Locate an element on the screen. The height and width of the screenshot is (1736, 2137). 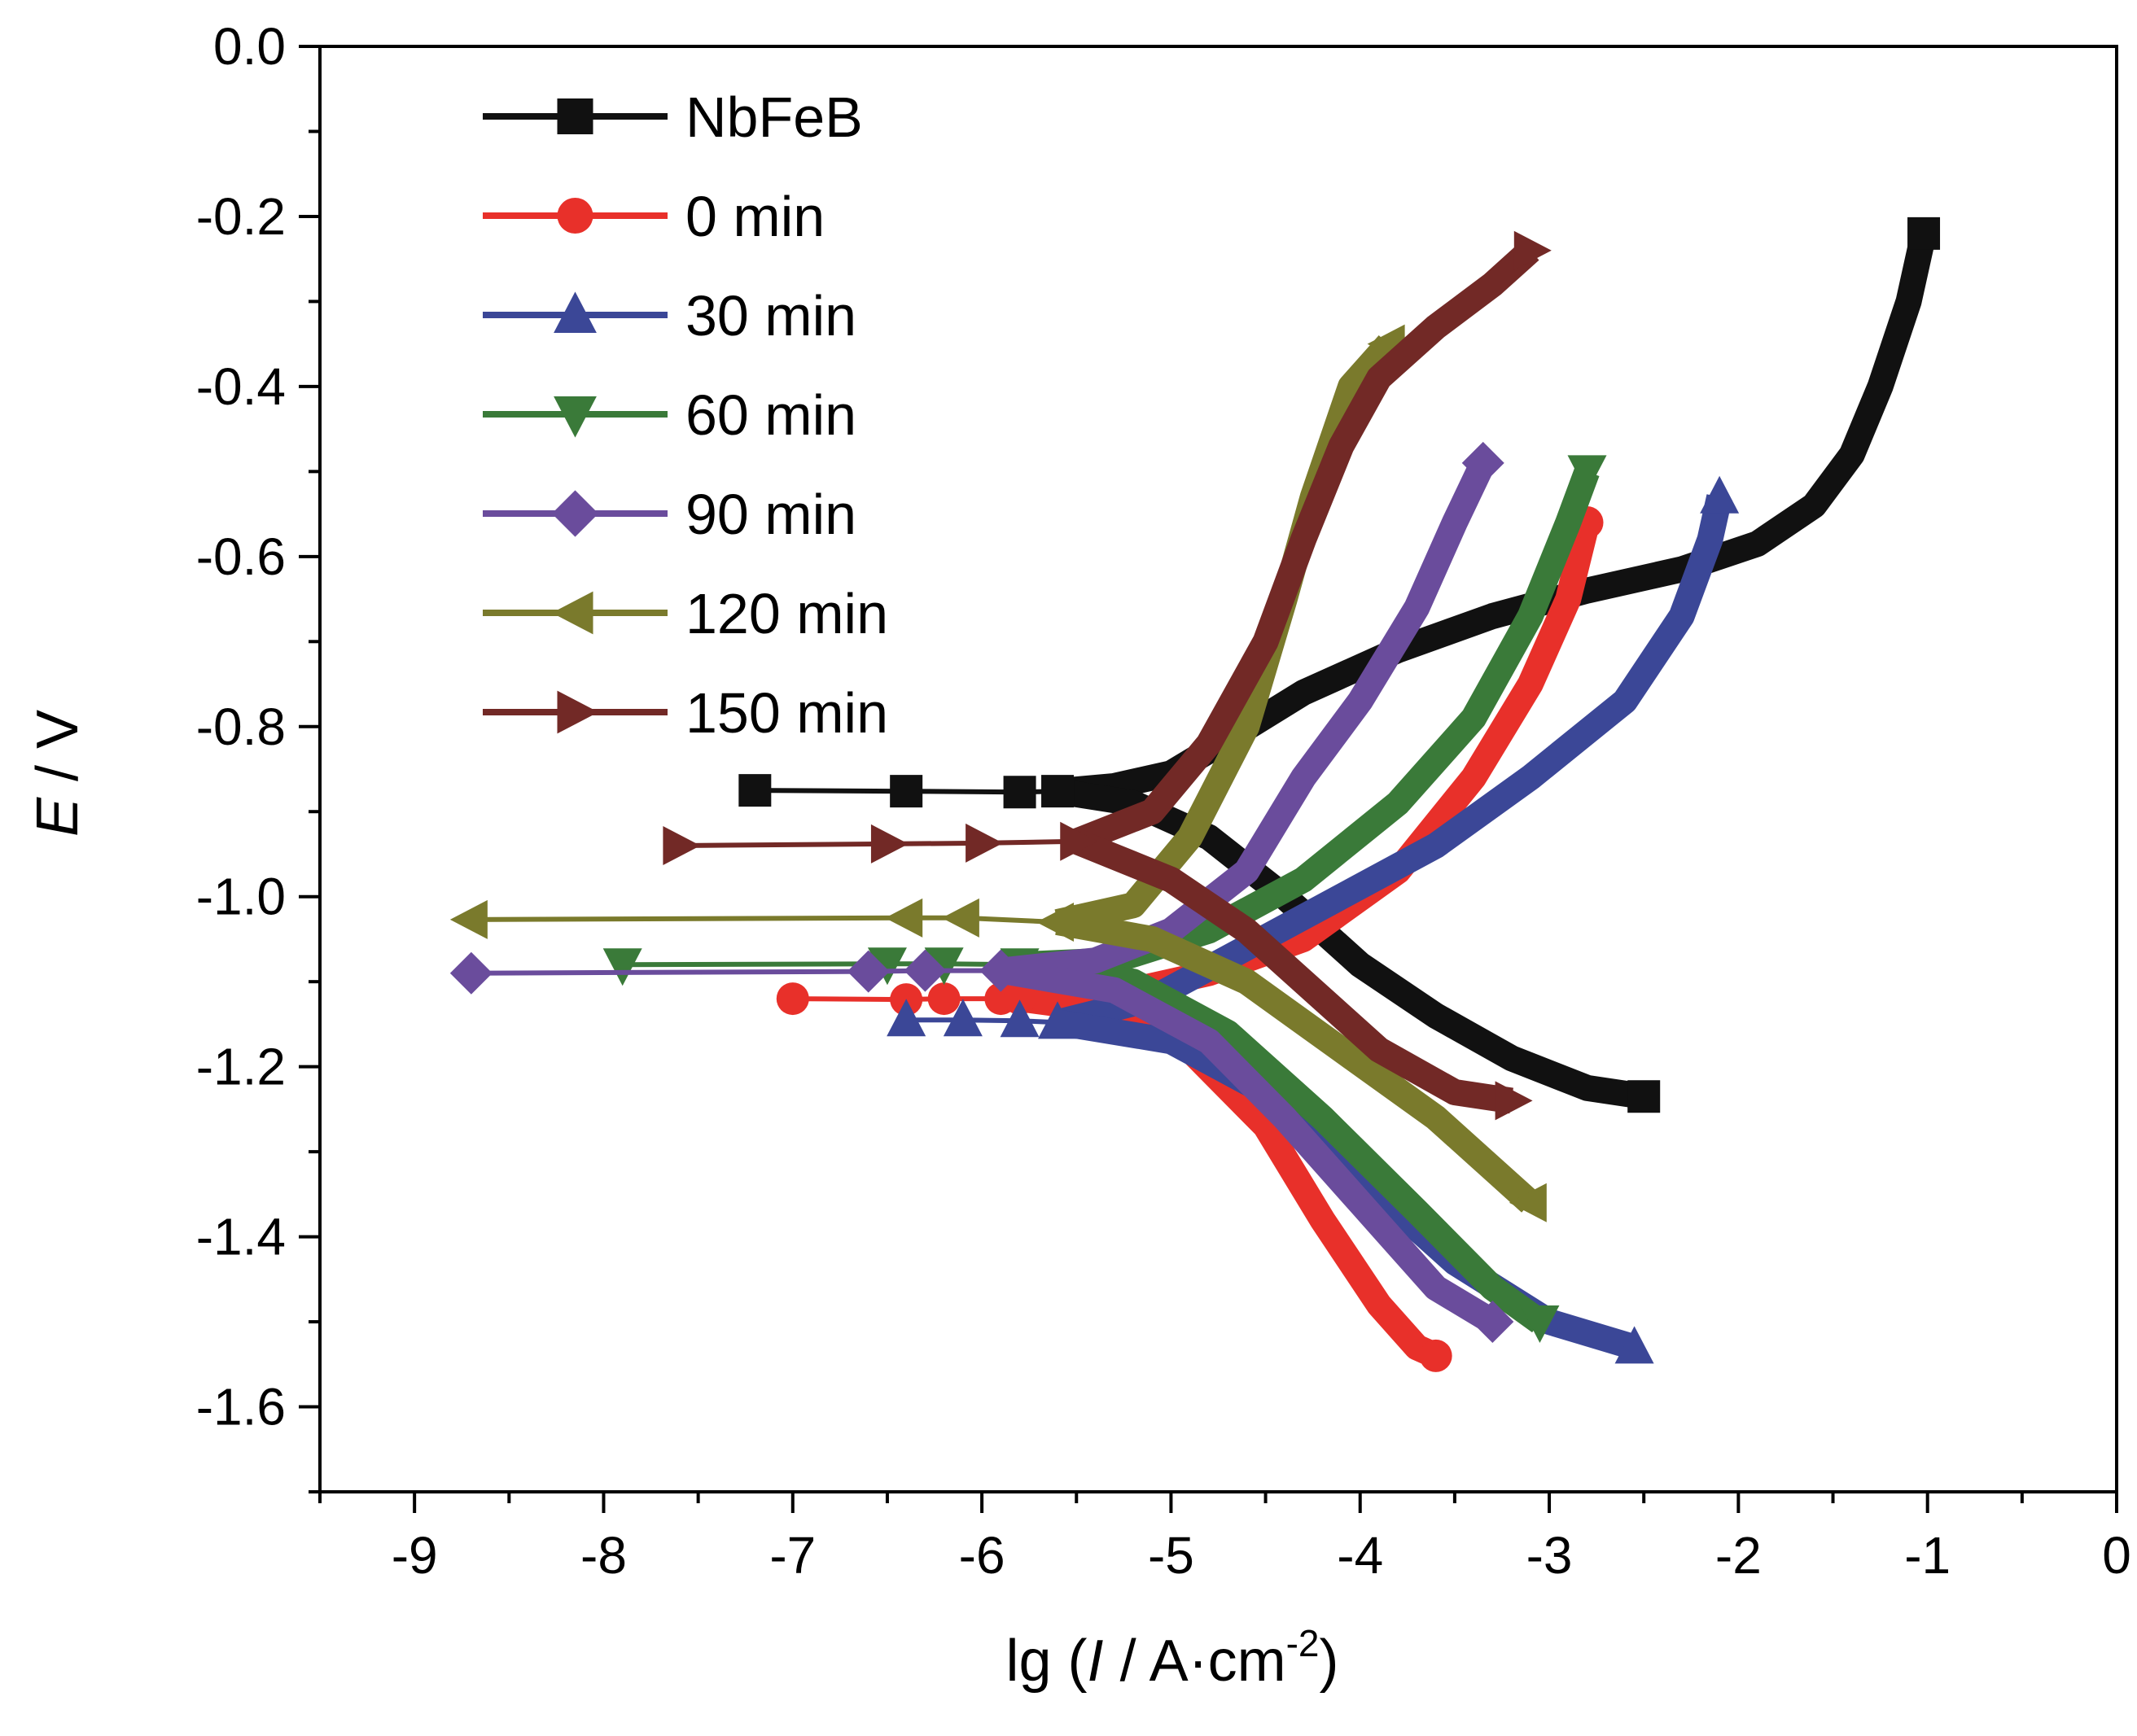
legend-entry-60-min: 60 min is located at coordinates (669, 415).